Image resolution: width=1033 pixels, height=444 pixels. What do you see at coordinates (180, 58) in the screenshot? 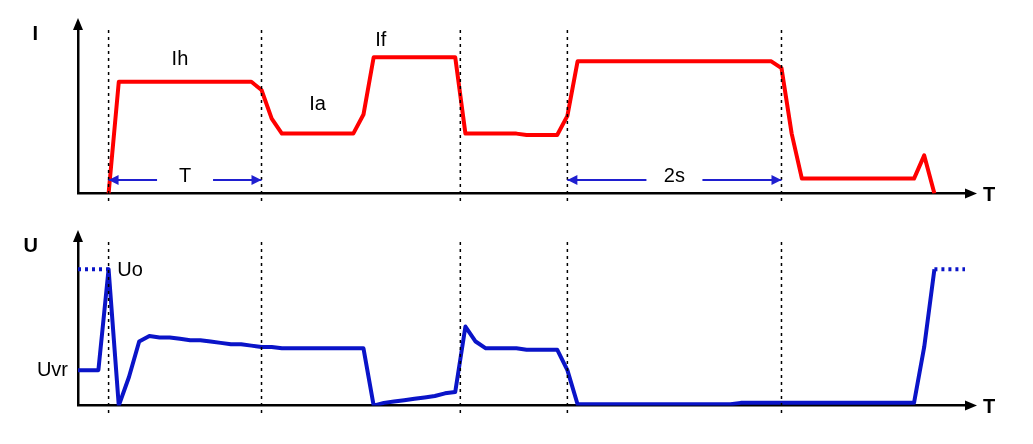
I see `annotation: Ih` at bounding box center [180, 58].